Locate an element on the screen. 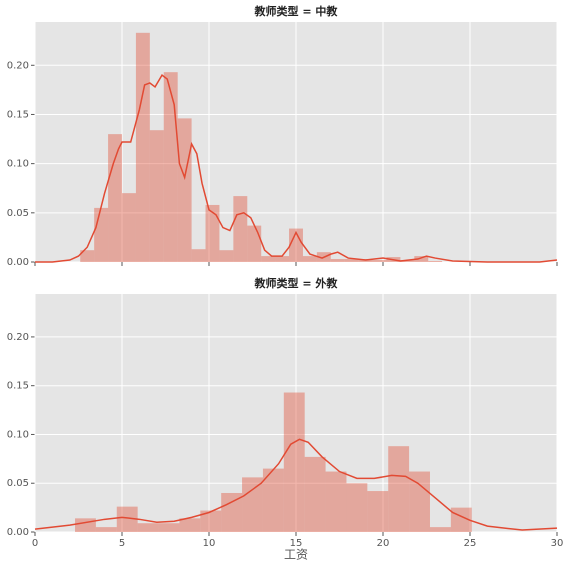 The width and height of the screenshot is (568, 568). x-tick-label: 0 is located at coordinates (35, 543).